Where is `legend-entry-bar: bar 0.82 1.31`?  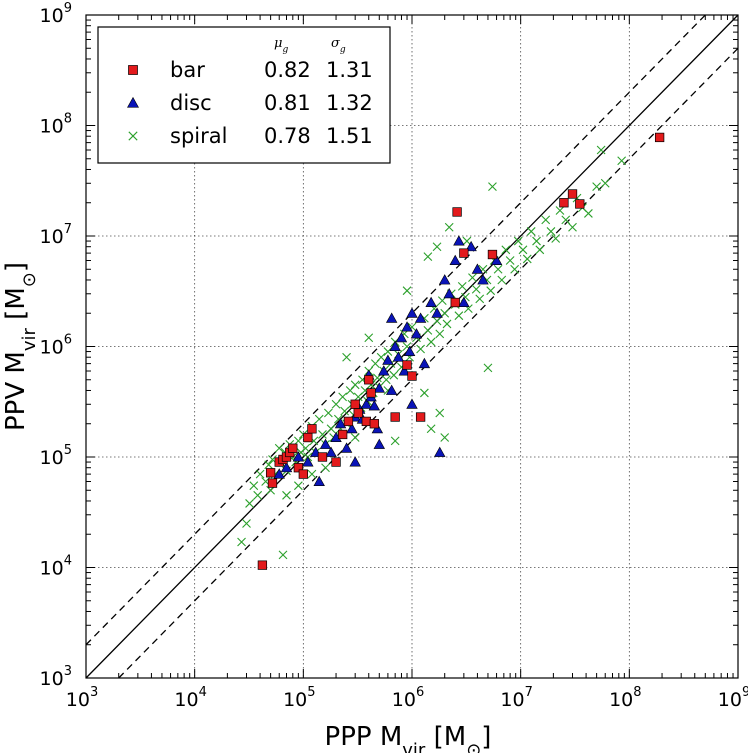 legend-entry-bar: bar 0.82 1.31 is located at coordinates (250, 70).